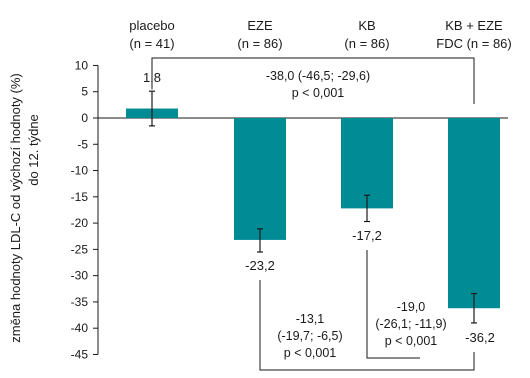 The height and width of the screenshot is (378, 530). I want to click on y-tick-label: -25, so click(80, 249).